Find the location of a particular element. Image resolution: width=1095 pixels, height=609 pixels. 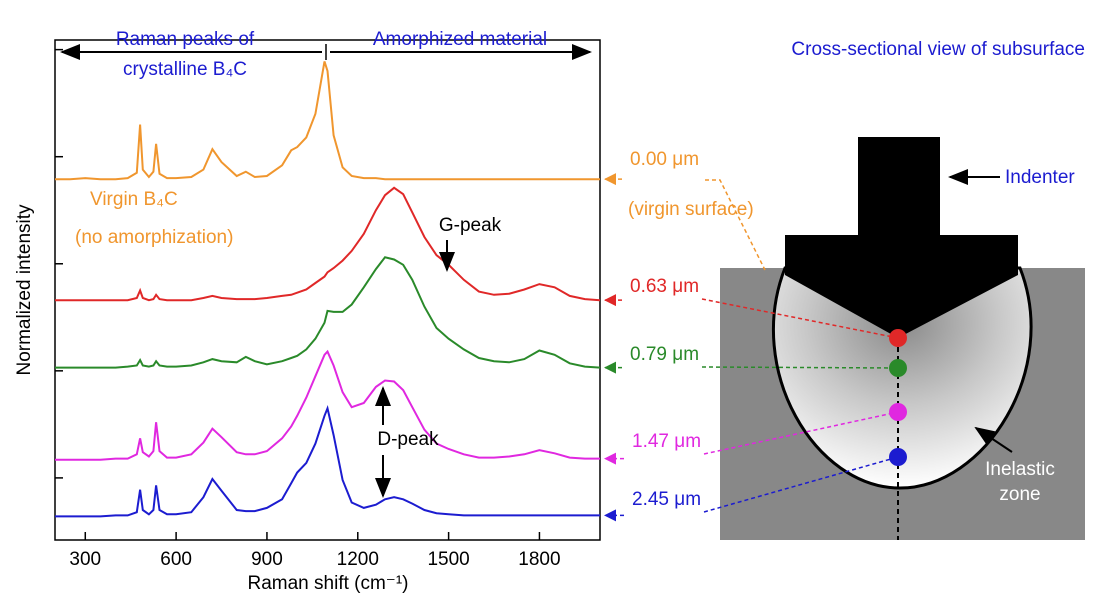

annotation: Virgin B₄C is located at coordinates (134, 199).